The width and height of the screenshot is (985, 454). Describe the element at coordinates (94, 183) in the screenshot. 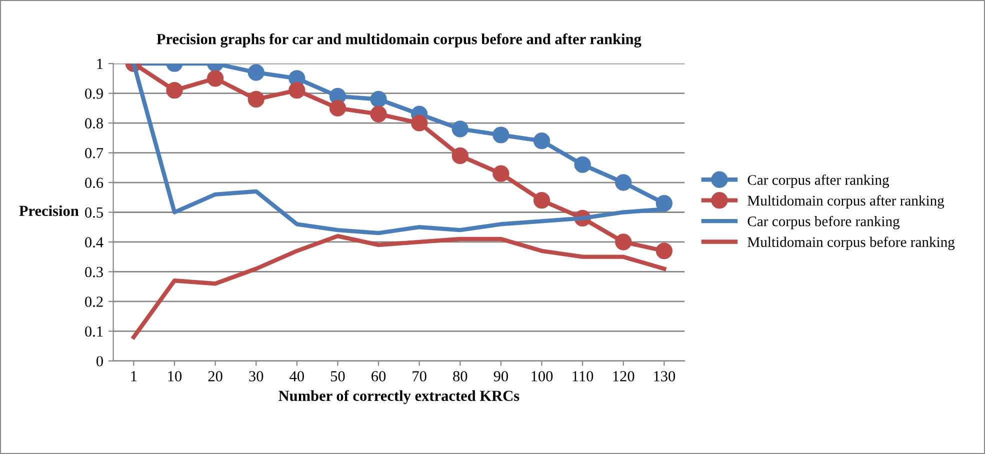

I see `y-tick-label: 0.6` at that location.